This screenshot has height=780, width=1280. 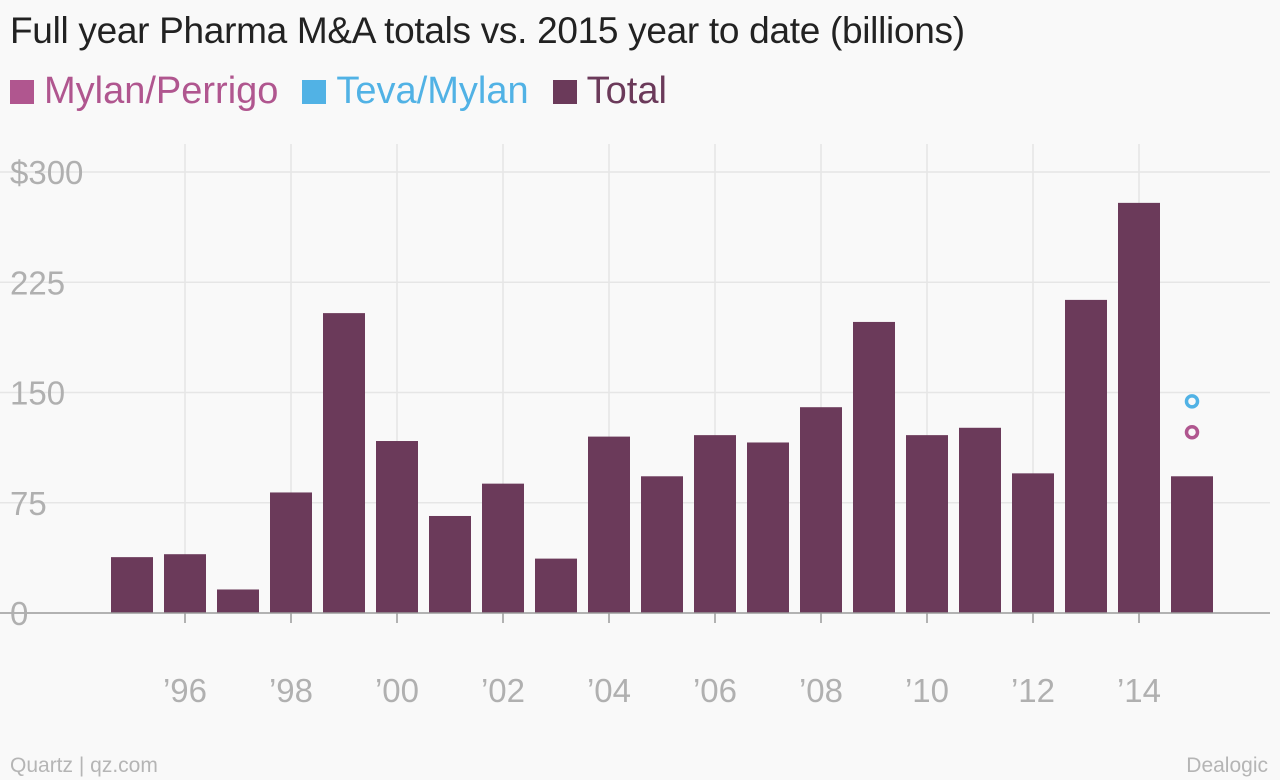 I want to click on point-mylan-perrigo-2015, so click(x=1192, y=432).